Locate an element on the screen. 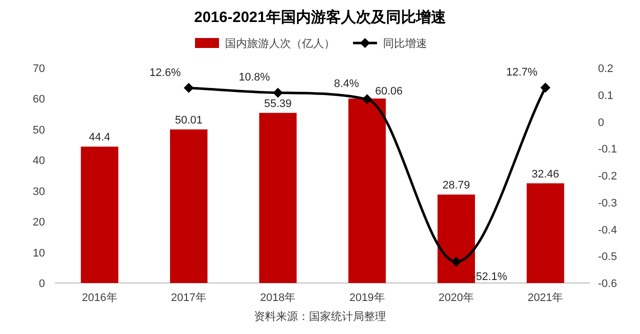 The image size is (640, 334). y2-tick-label: -0.5 is located at coordinates (607, 257).